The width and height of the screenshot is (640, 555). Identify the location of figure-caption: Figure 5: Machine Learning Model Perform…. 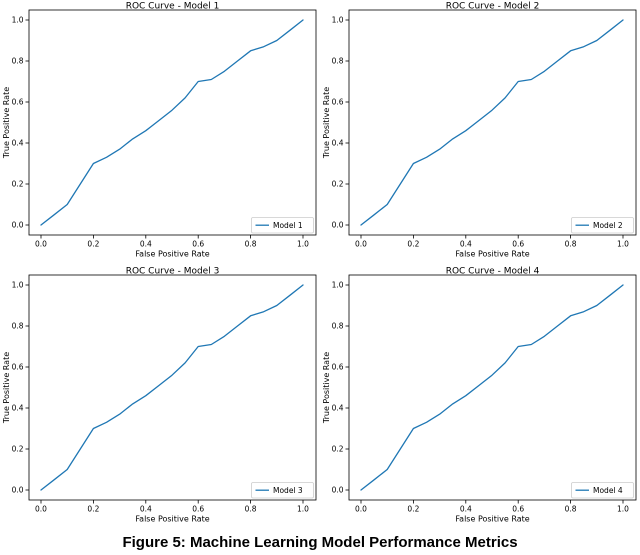
(320, 542).